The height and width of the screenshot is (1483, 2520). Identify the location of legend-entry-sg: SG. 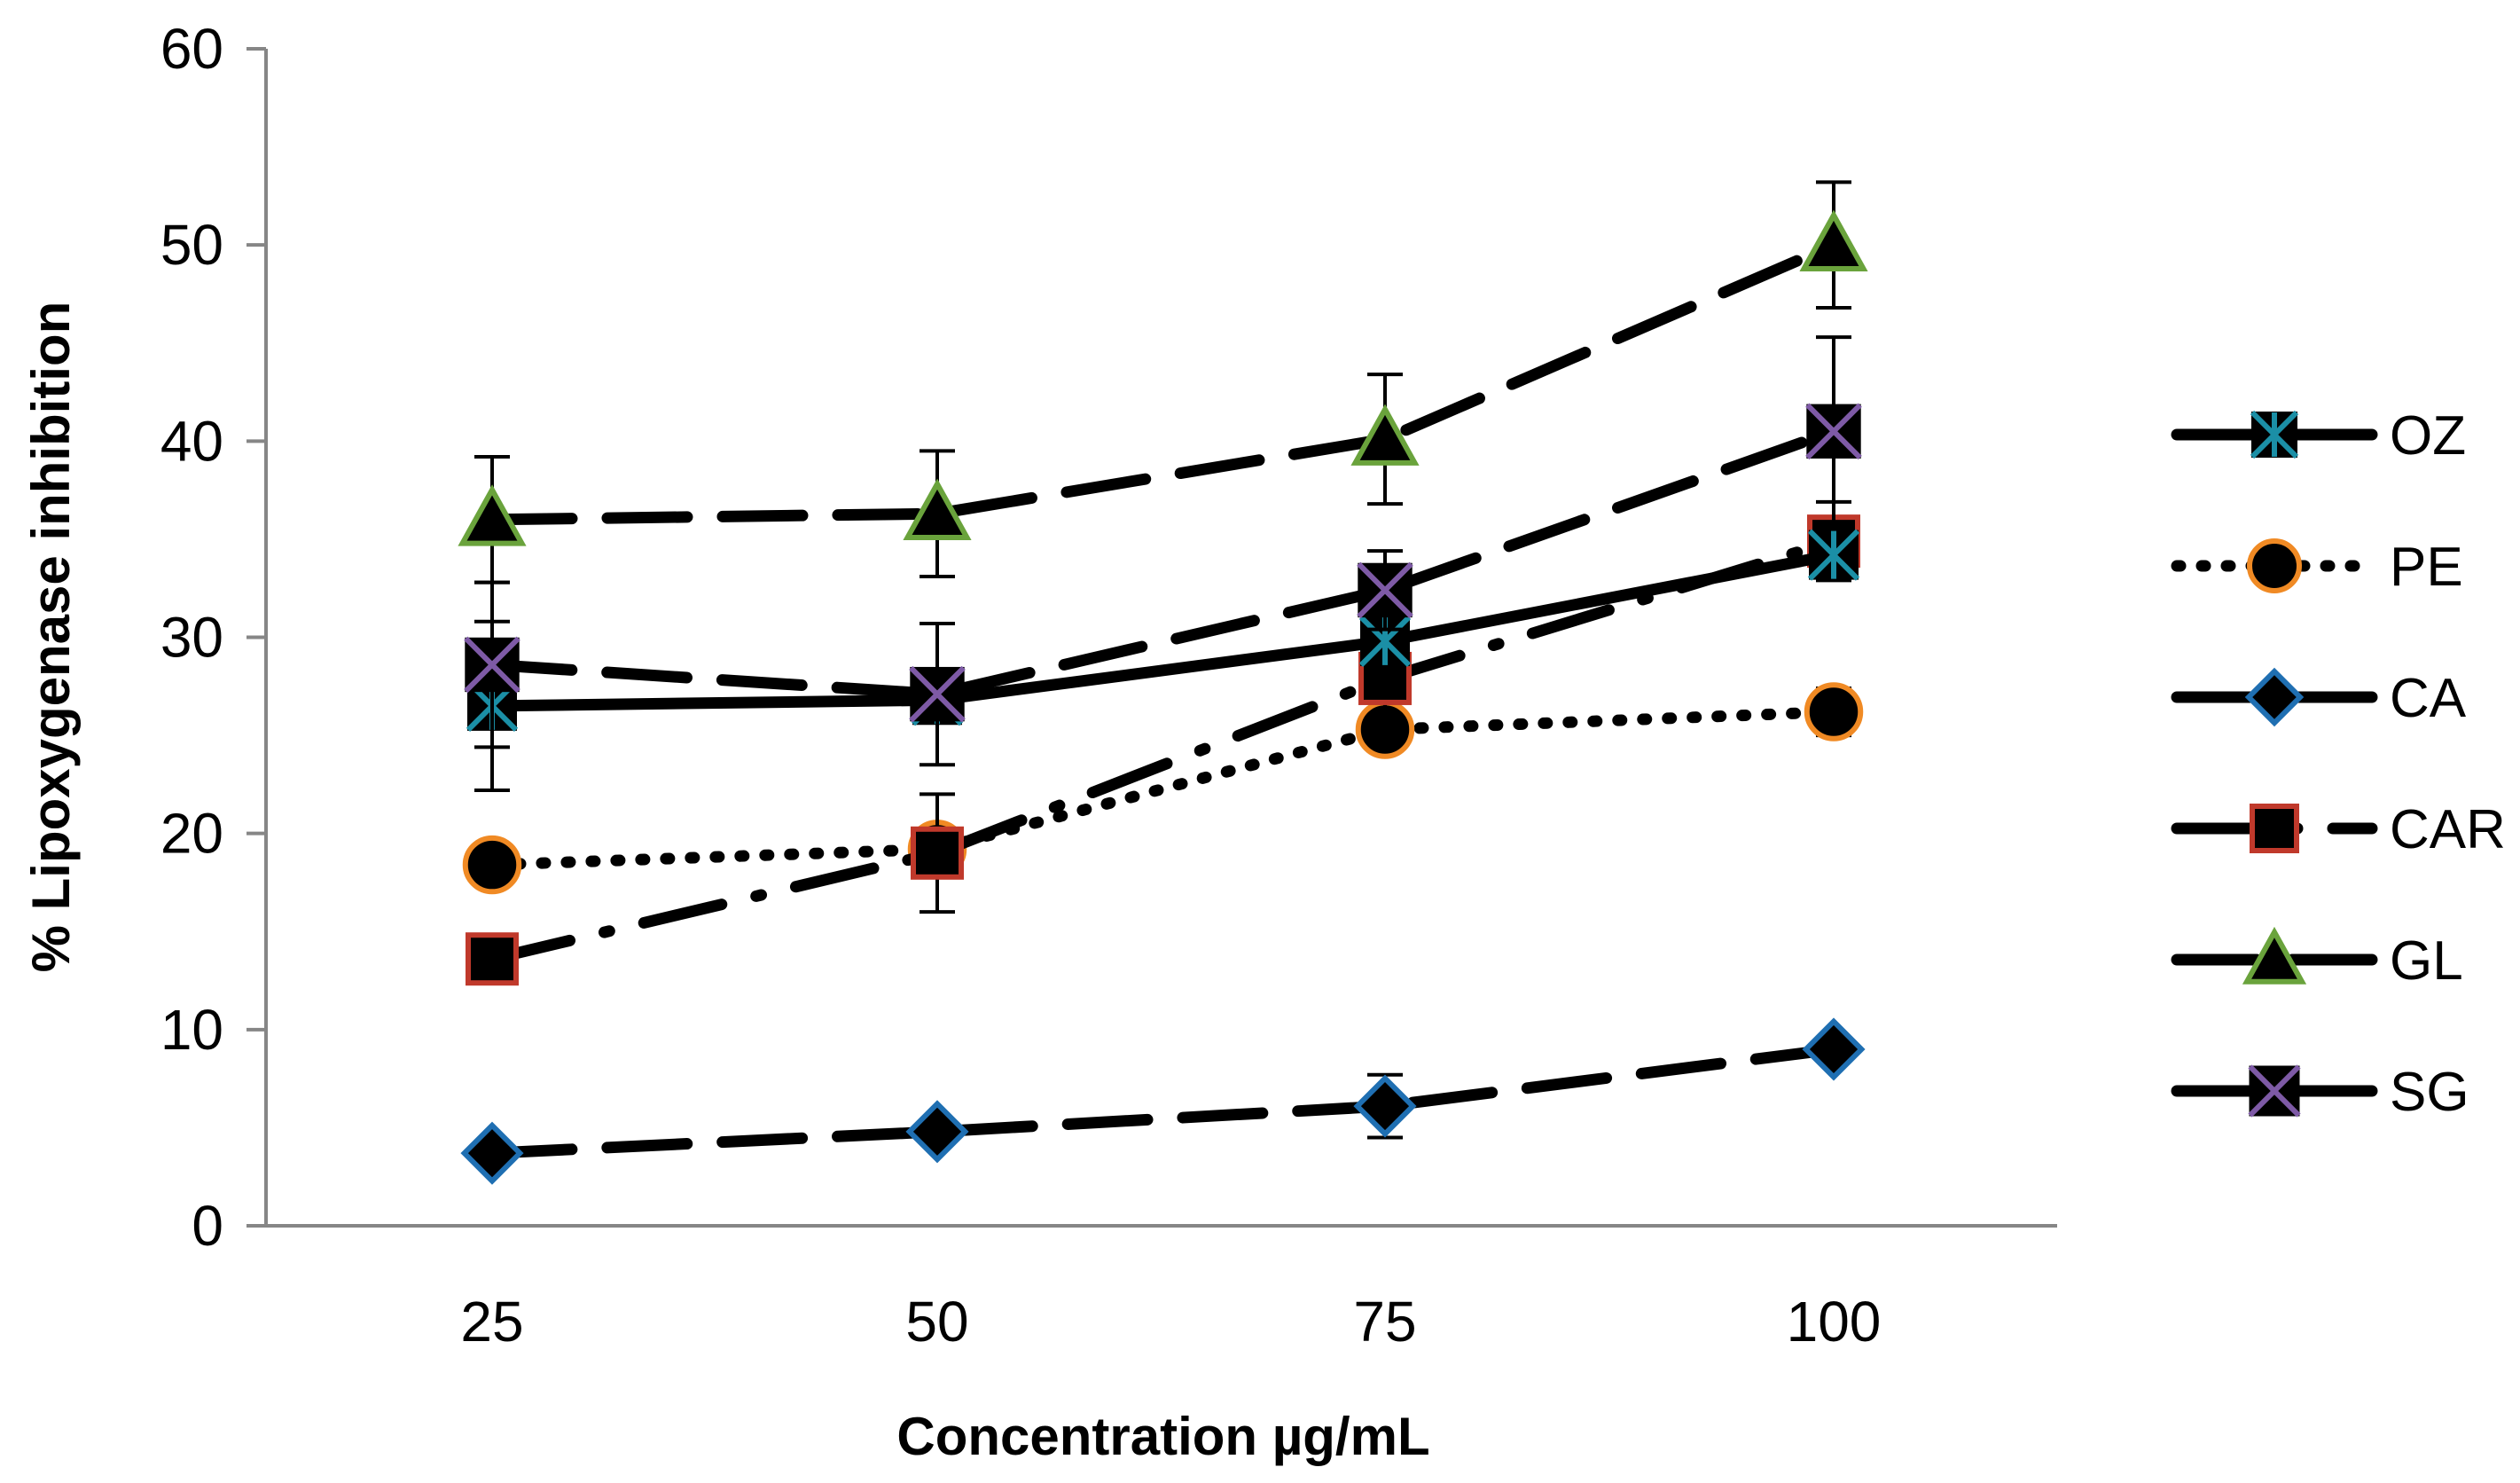
(2320, 1093).